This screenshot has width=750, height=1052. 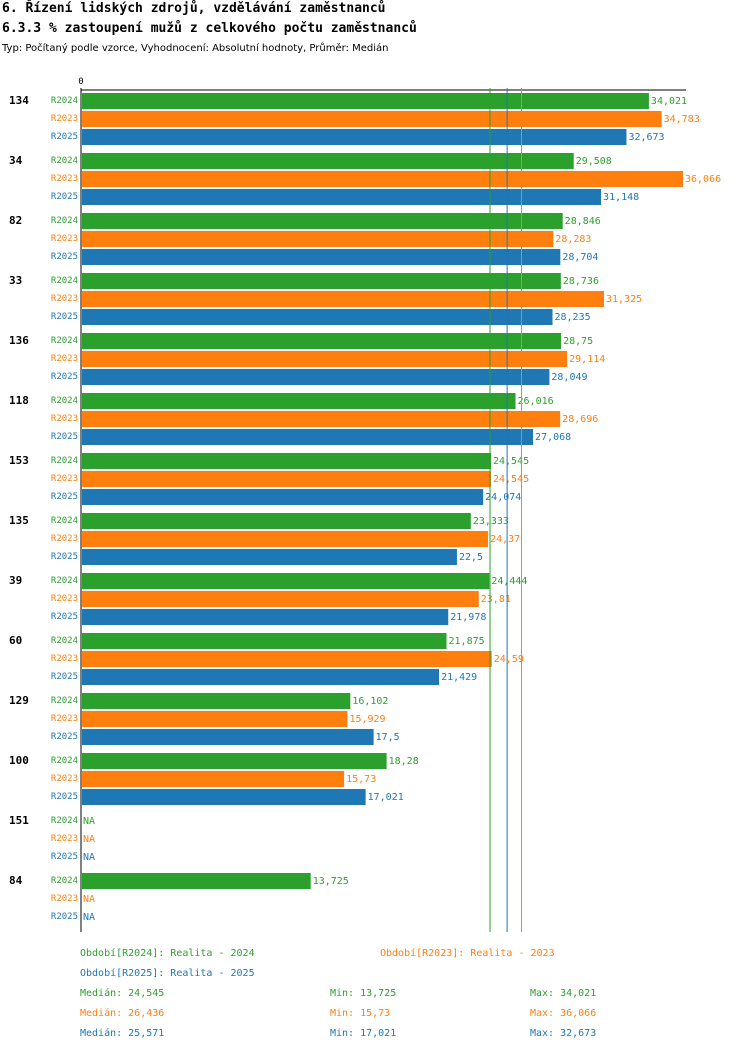 What do you see at coordinates (16, 160) in the screenshot?
I see `group-label: 34` at bounding box center [16, 160].